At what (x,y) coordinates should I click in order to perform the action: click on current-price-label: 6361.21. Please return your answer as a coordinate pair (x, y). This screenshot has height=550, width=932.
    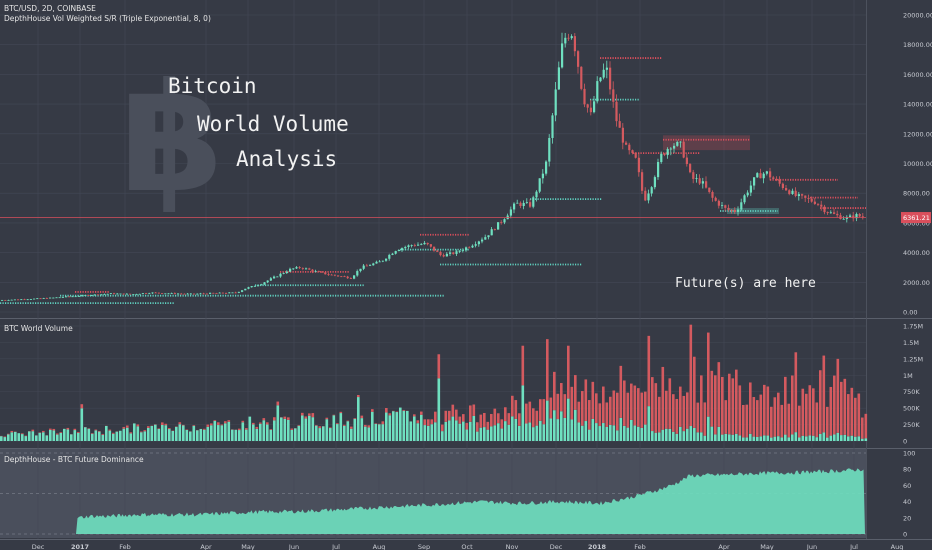
    Looking at the image, I should click on (916, 218).